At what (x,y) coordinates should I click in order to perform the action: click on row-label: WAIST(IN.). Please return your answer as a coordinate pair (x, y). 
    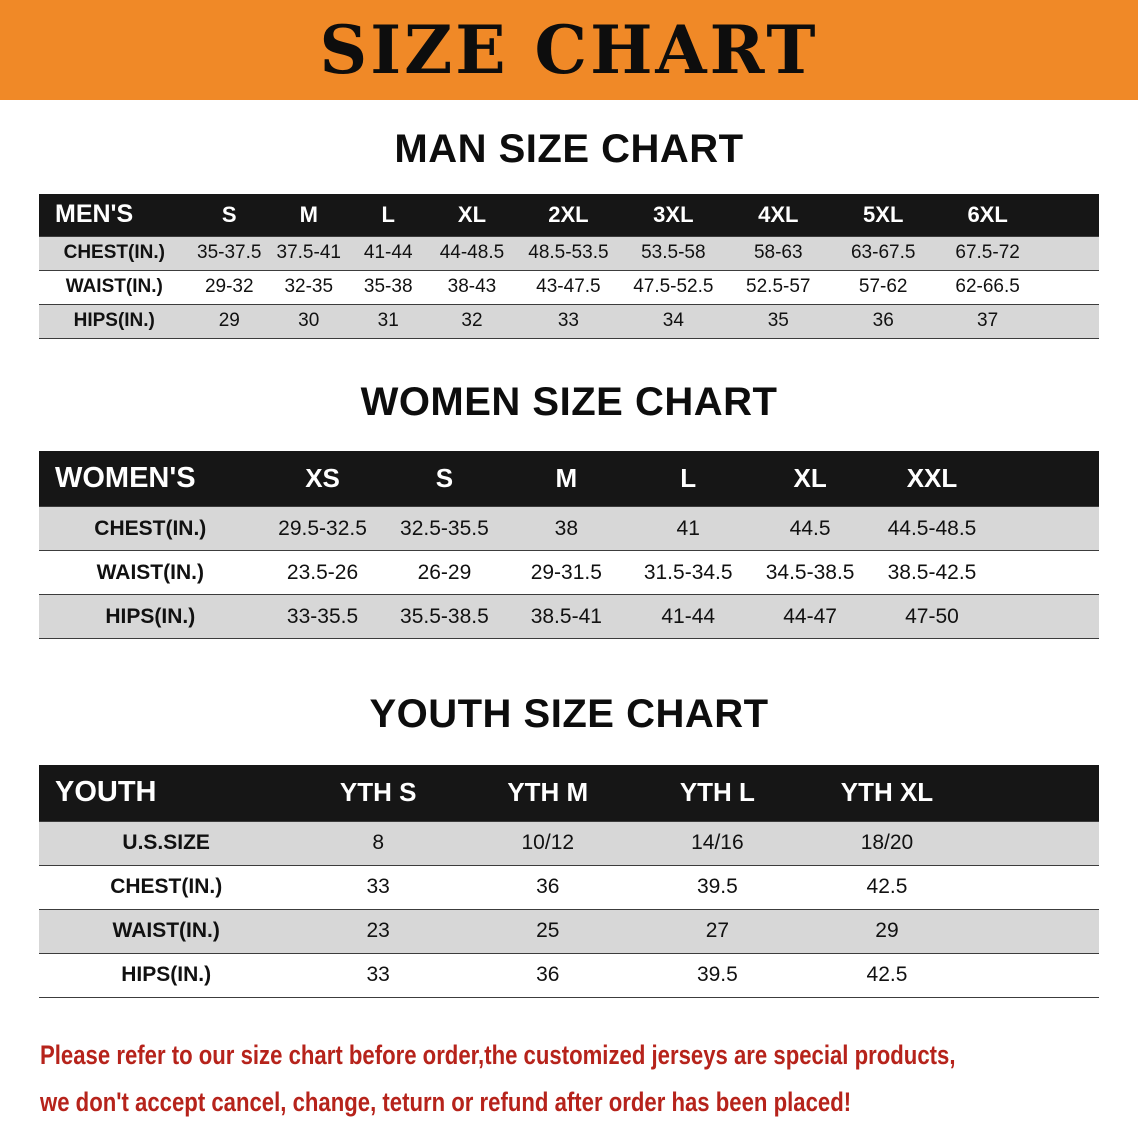
    Looking at the image, I should click on (114, 286).